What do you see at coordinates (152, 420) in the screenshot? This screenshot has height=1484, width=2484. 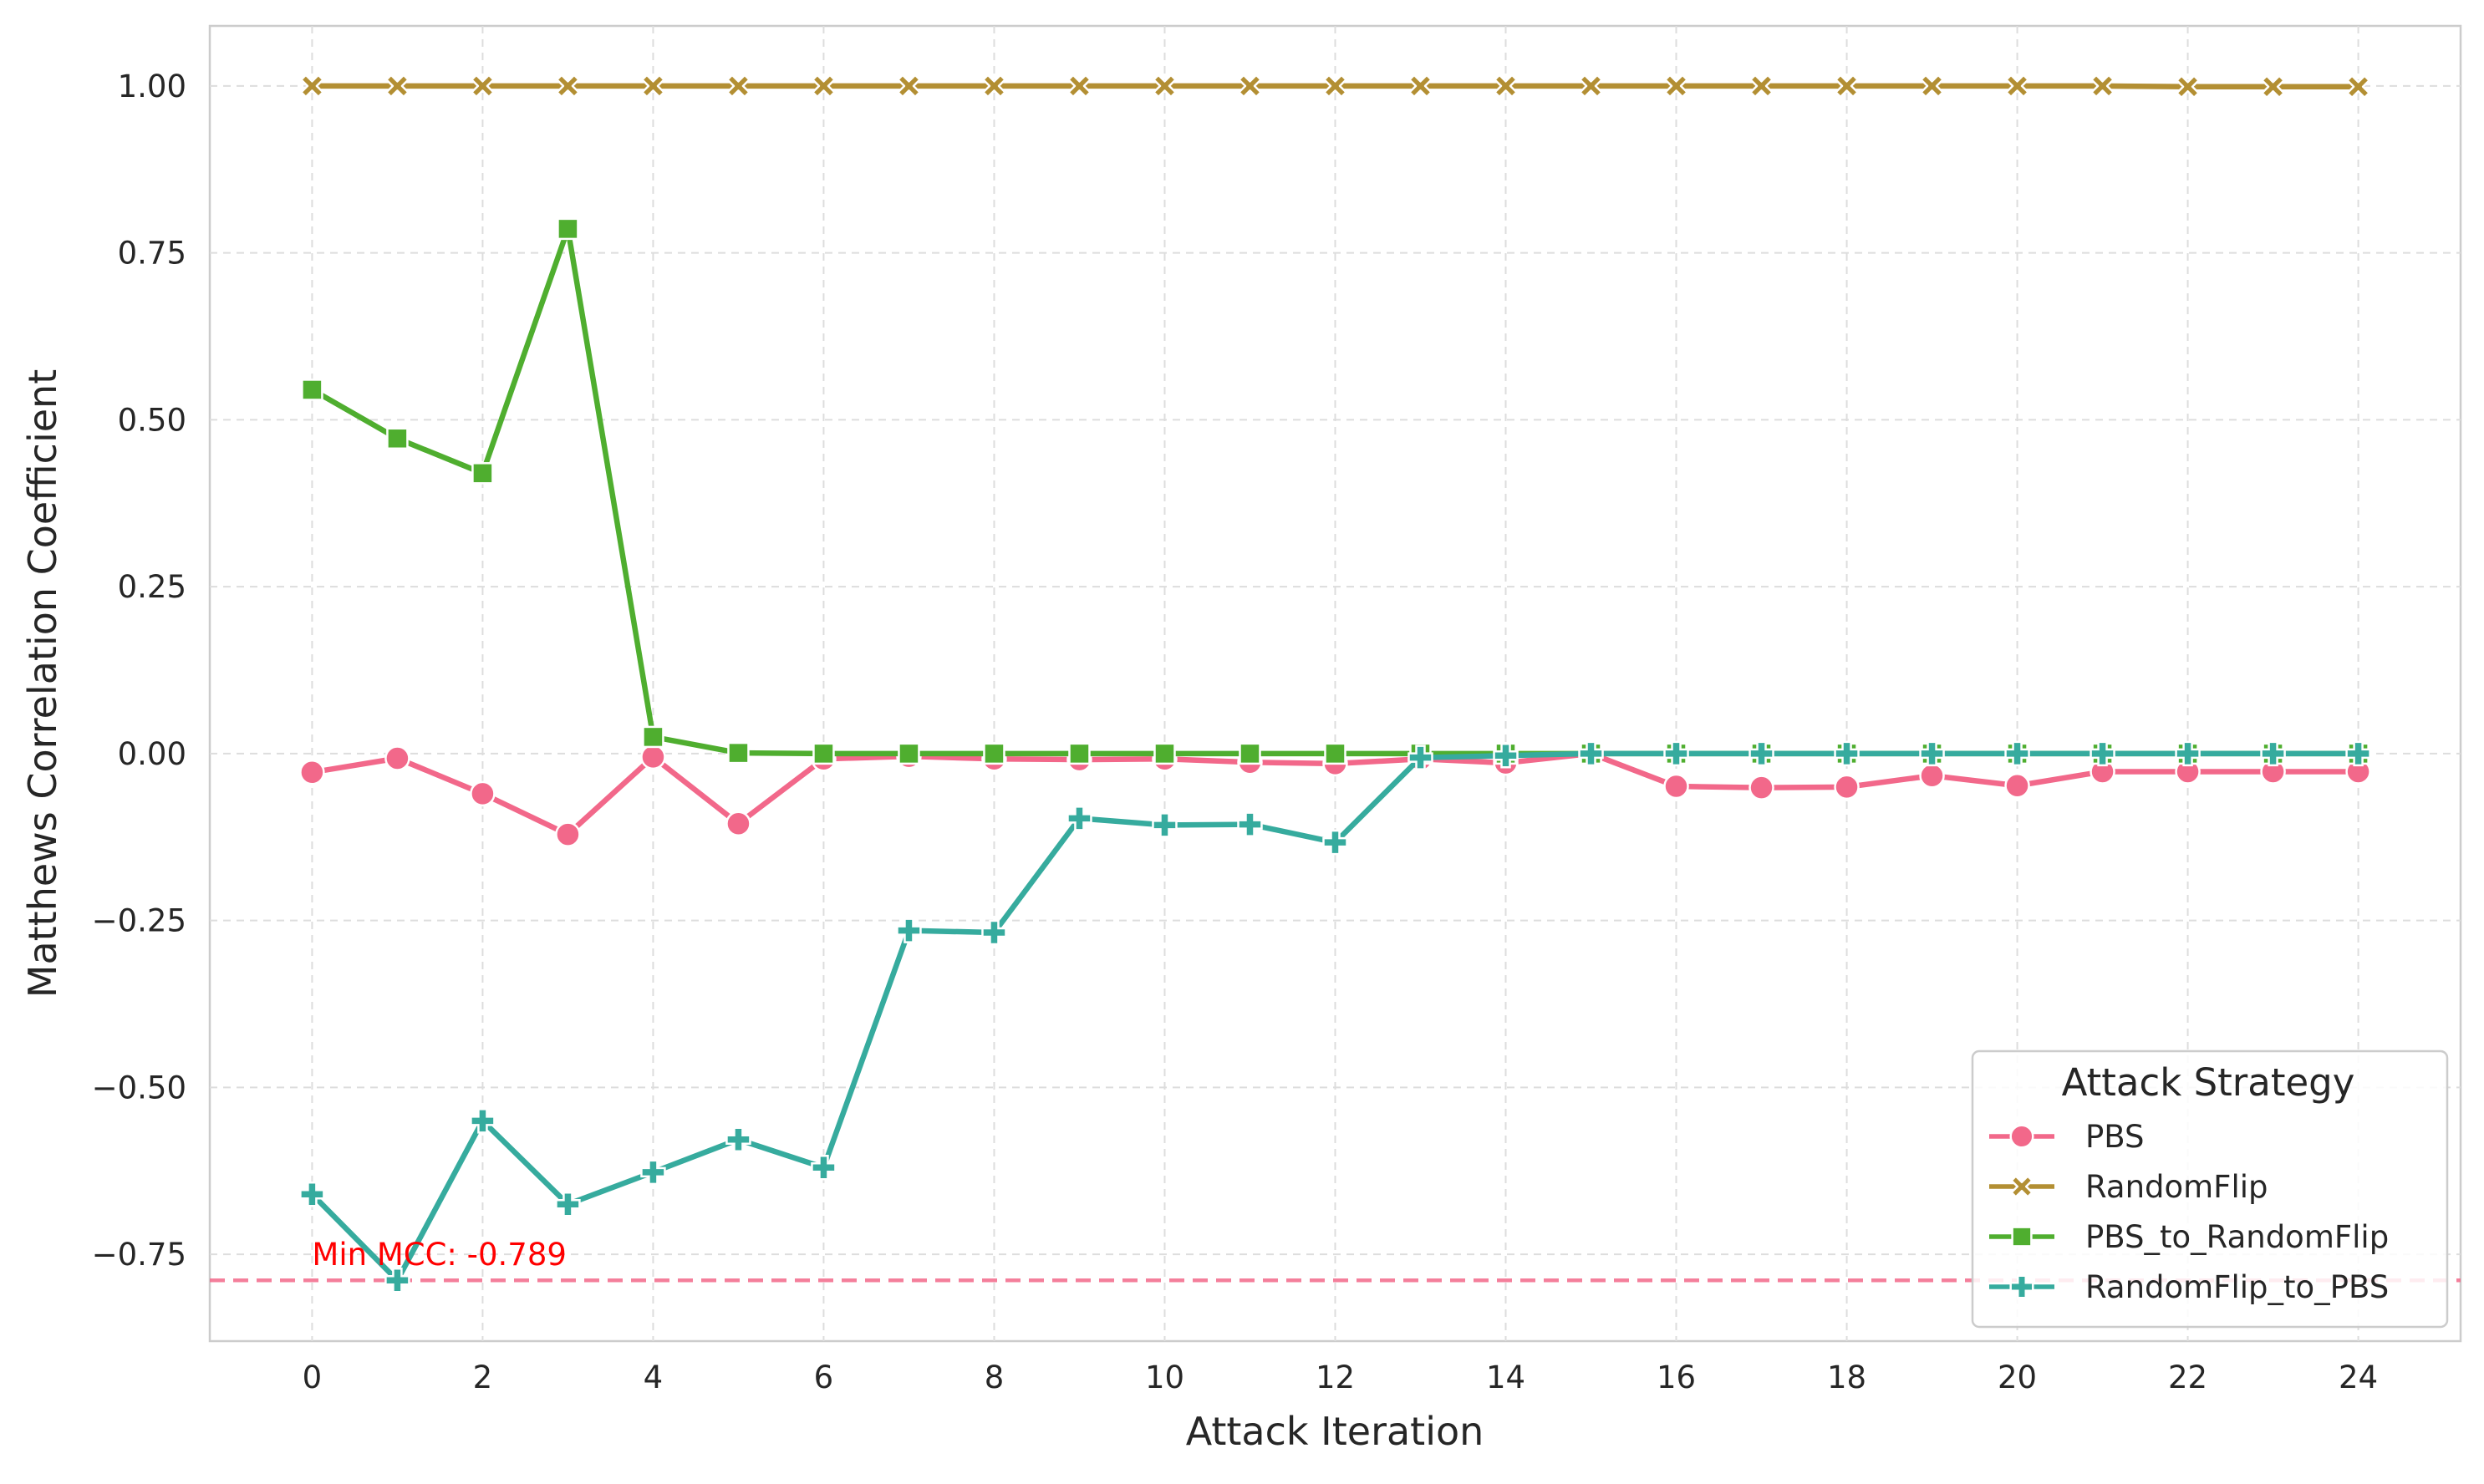 I see `y-tick-label: 0.50` at bounding box center [152, 420].